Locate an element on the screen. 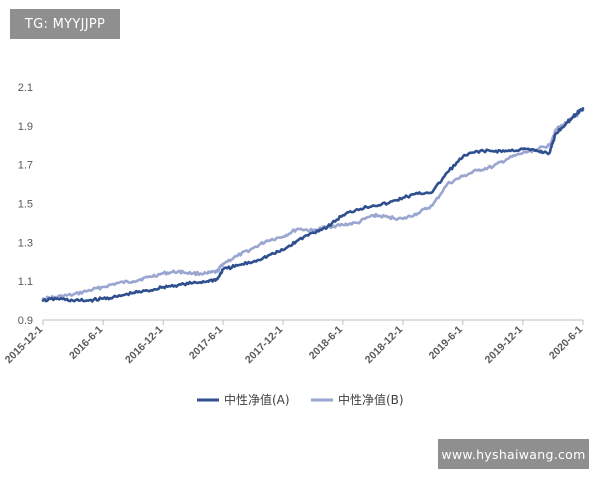  y-axis: 0.9 1.1 1.3 1.5 1.7 1.9 2.1 is located at coordinates (25, 204).